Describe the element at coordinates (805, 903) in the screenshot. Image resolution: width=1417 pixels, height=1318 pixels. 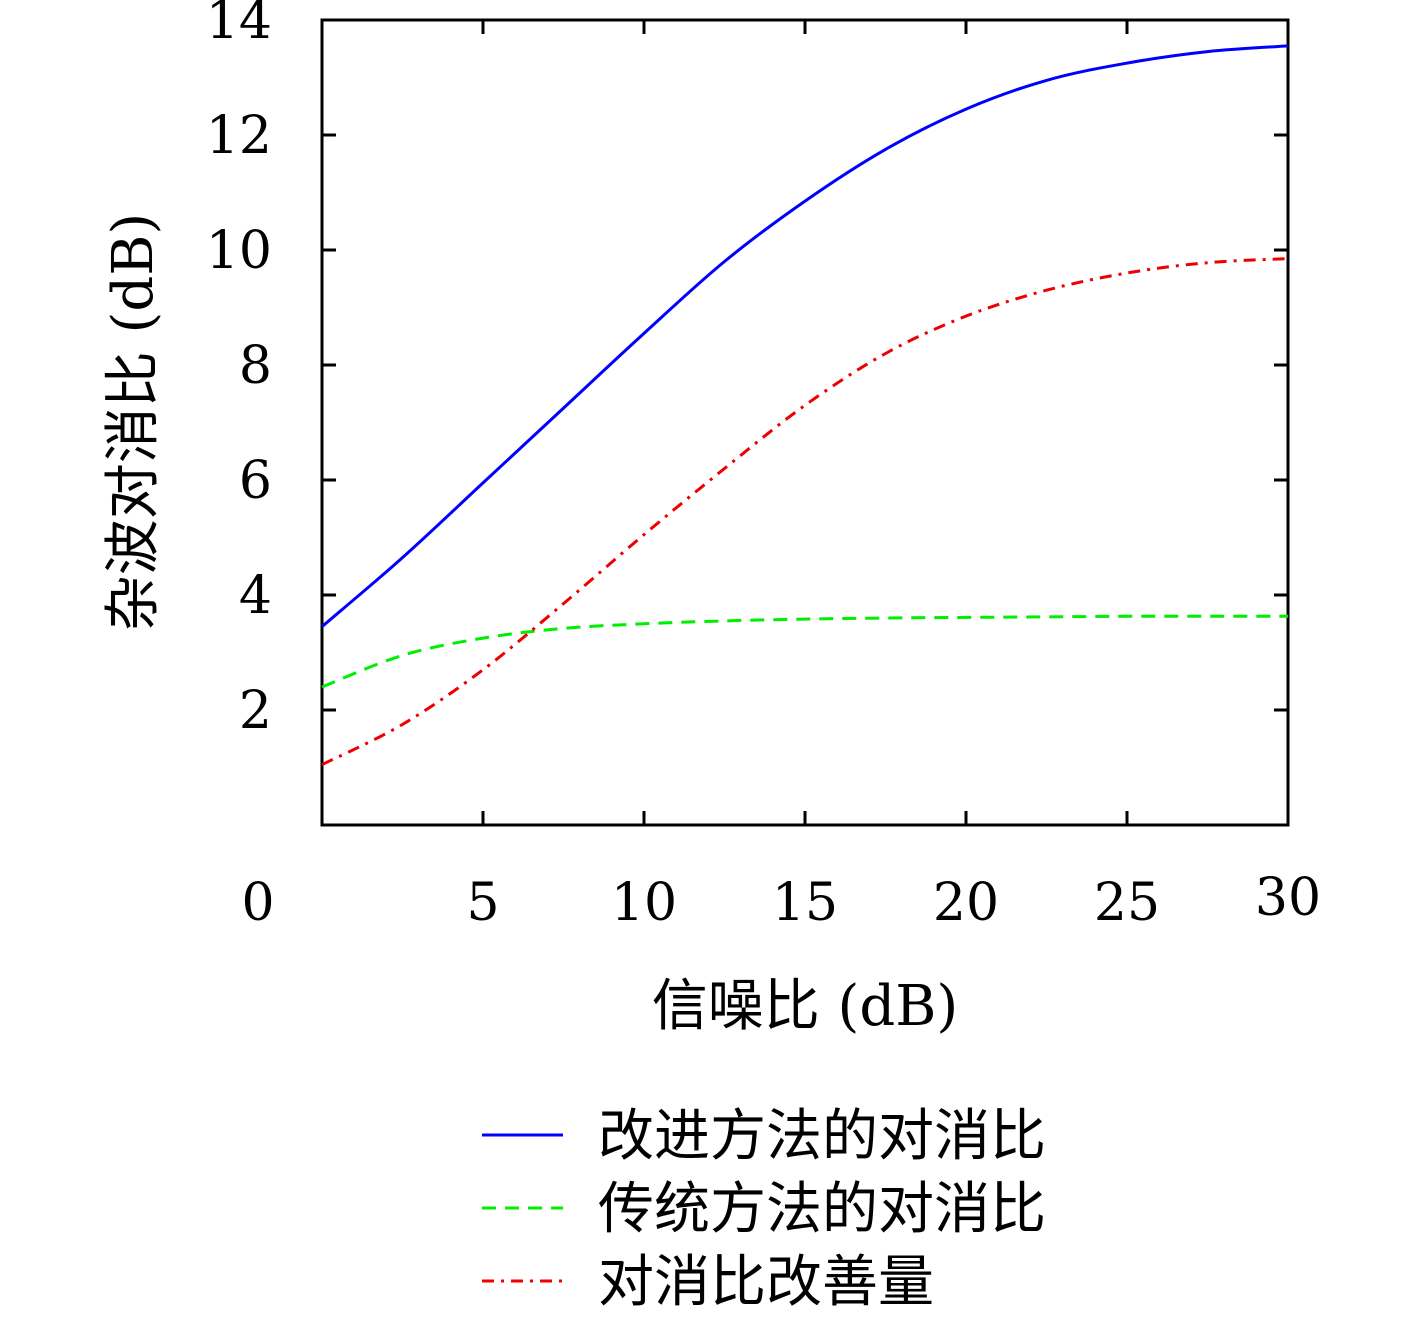
I see `x-tick-label: 15` at that location.